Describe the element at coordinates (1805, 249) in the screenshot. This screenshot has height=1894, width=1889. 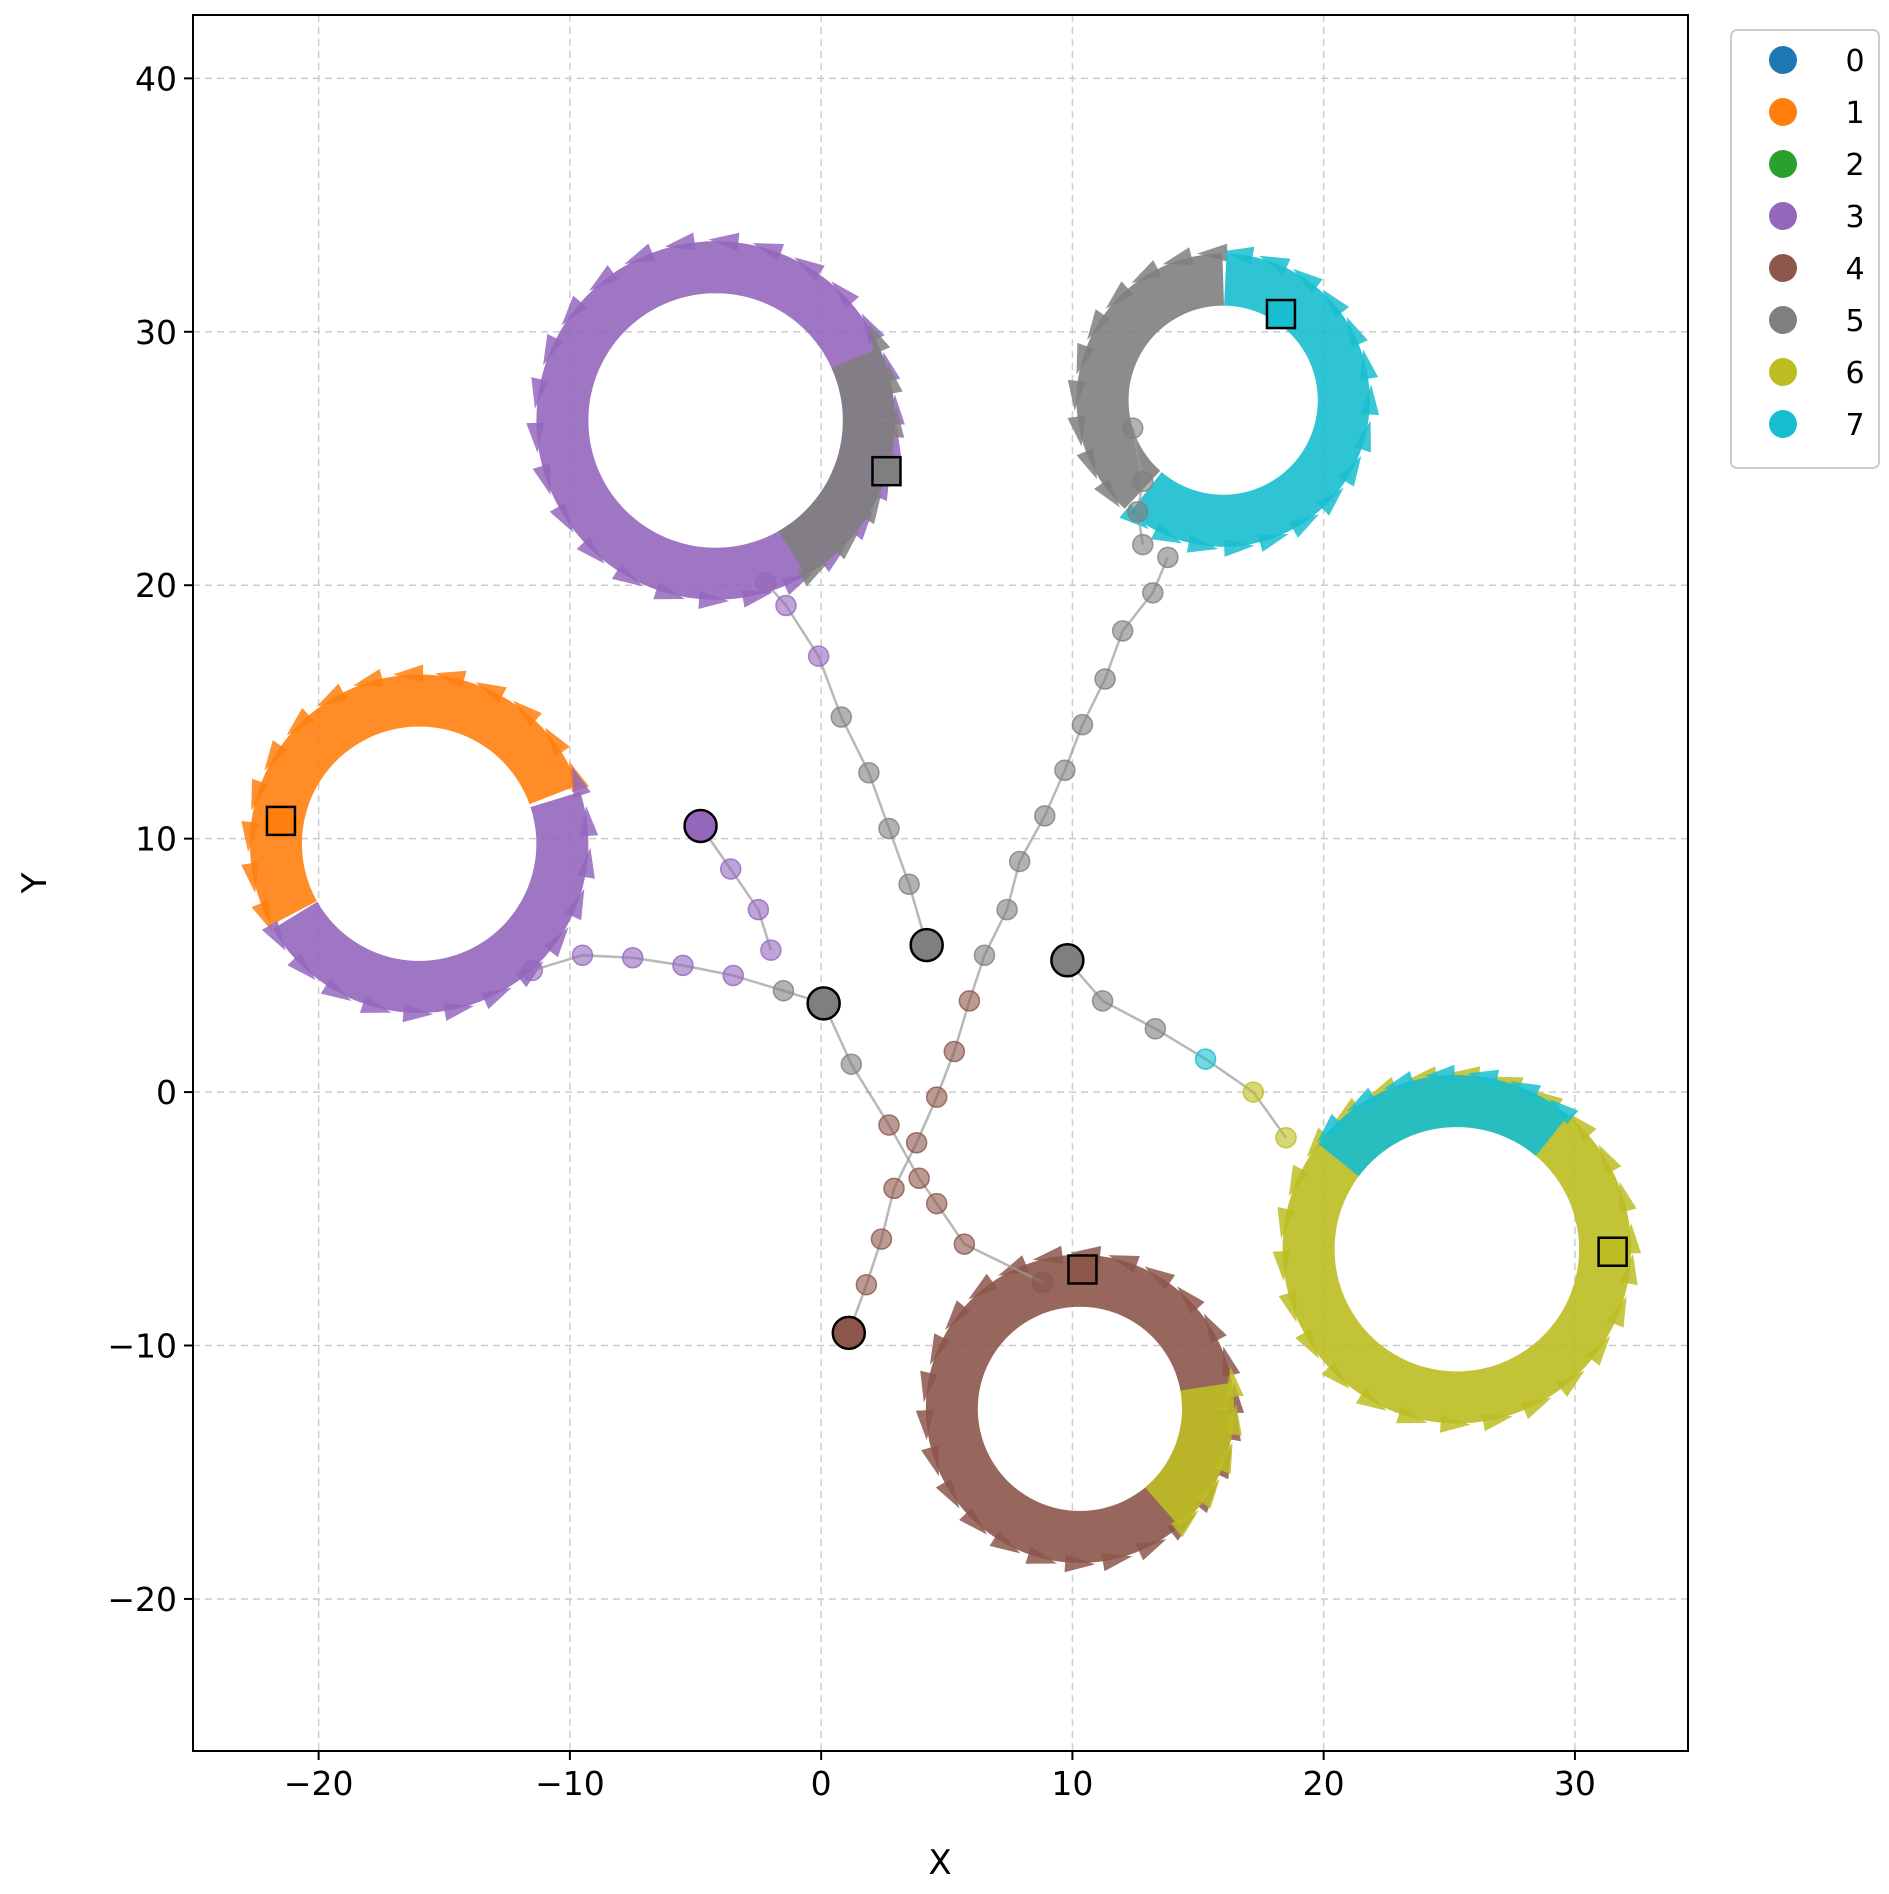
I see `legend: 0 1 2 3 4 5 6 7` at that location.